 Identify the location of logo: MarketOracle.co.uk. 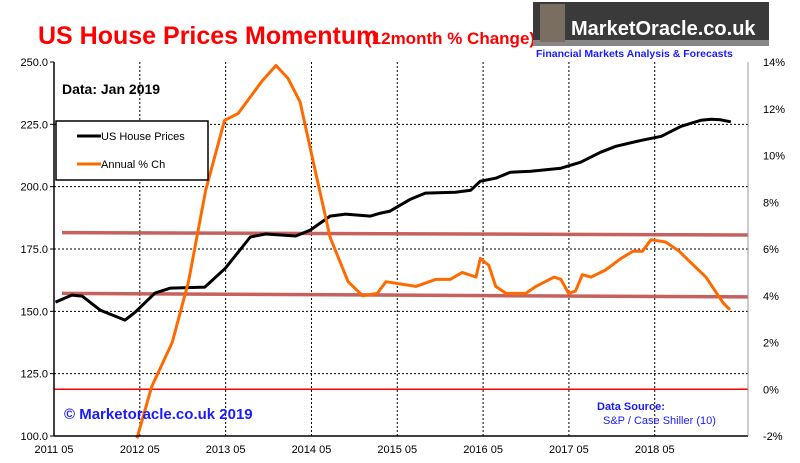
(651, 24).